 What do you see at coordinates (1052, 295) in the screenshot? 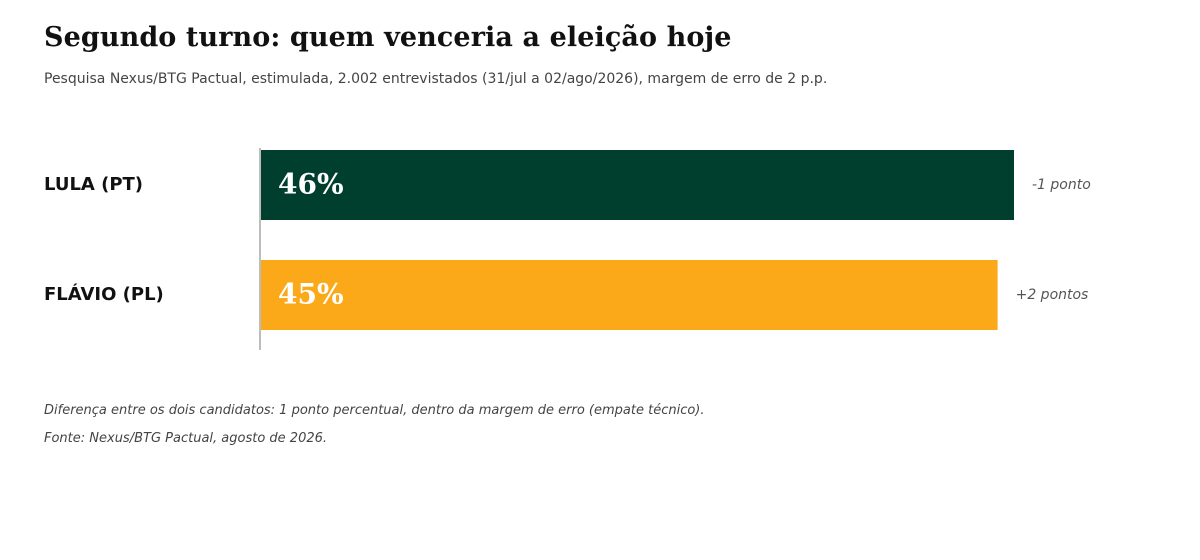
I see `change-label: +2 pontos` at bounding box center [1052, 295].